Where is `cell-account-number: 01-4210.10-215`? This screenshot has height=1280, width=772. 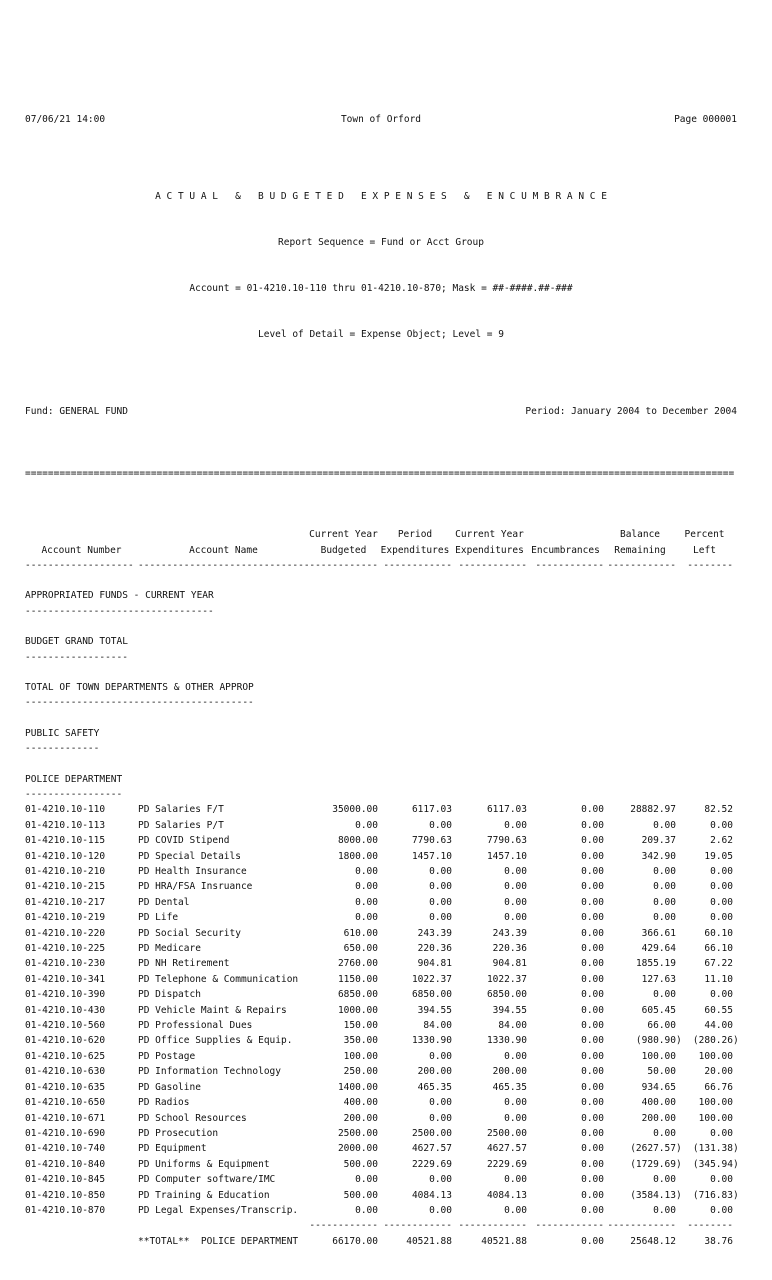 cell-account-number: 01-4210.10-215 is located at coordinates (65, 887).